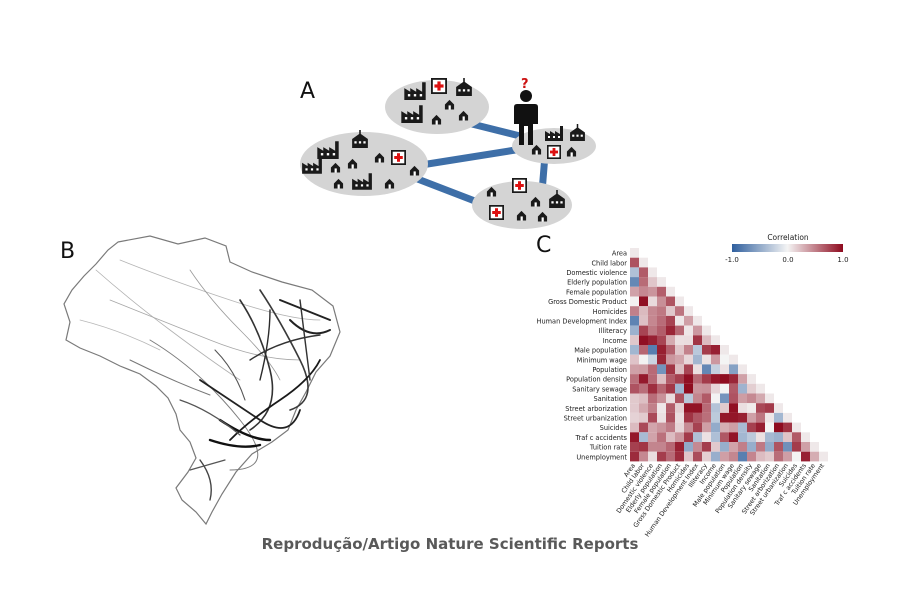  I want to click on correlation-legend: Correlation -1.0 0.0 1.0, so click(786, 248).